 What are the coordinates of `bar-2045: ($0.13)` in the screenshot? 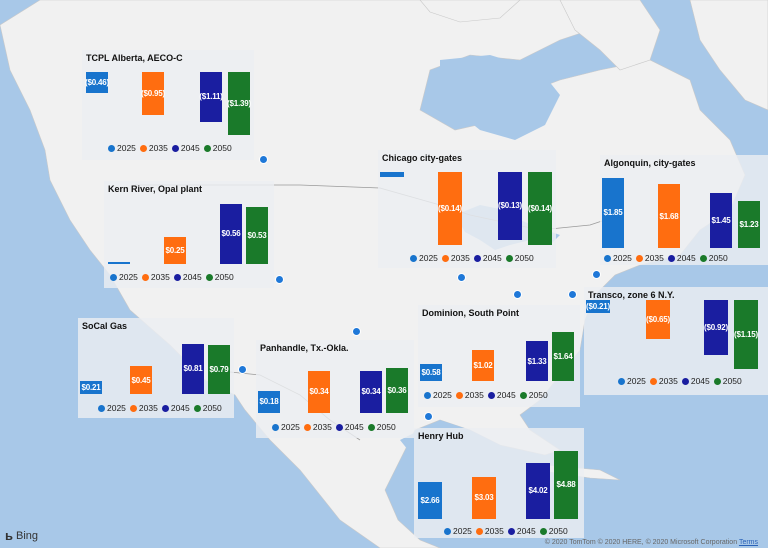 It's located at (510, 206).